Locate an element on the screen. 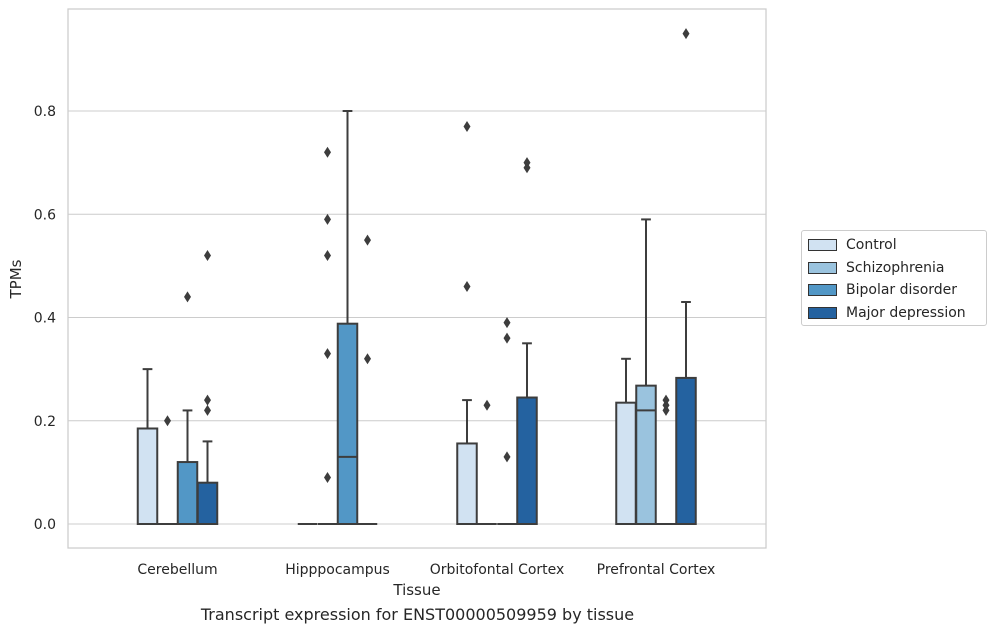  legend-label: Bipolar disorder is located at coordinates (902, 290).